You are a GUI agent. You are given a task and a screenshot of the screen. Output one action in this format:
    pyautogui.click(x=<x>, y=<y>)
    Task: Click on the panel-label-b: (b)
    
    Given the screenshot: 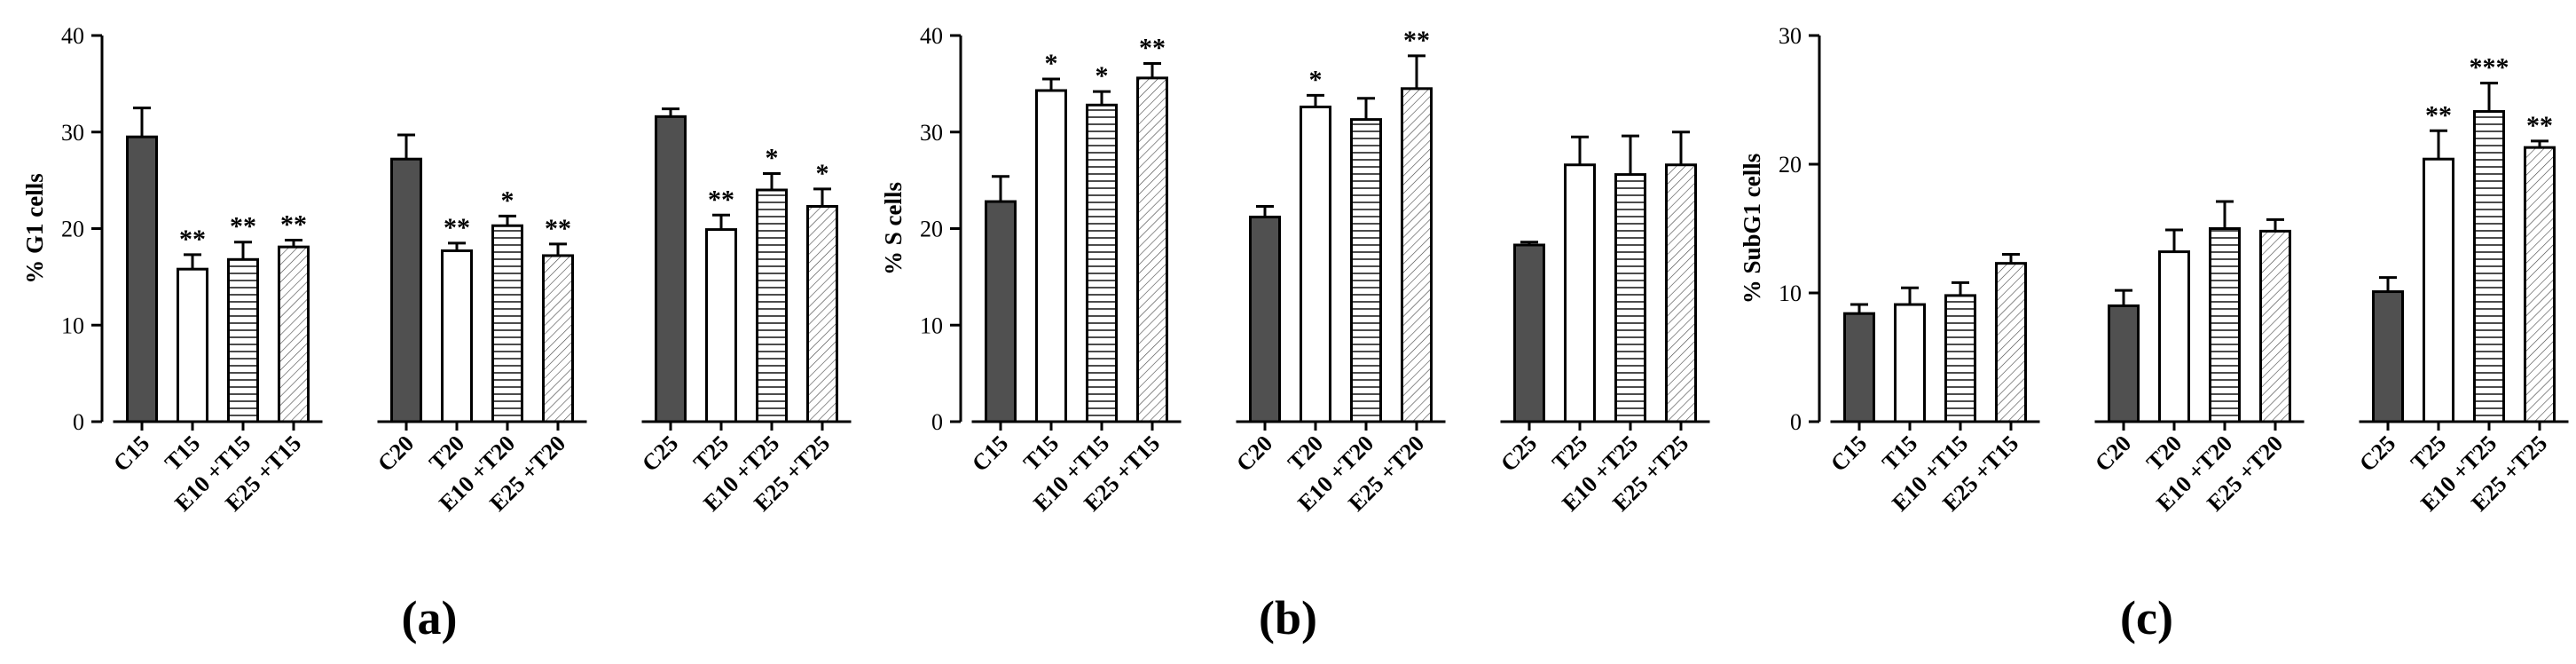 What is the action you would take?
    pyautogui.click(x=1288, y=617)
    